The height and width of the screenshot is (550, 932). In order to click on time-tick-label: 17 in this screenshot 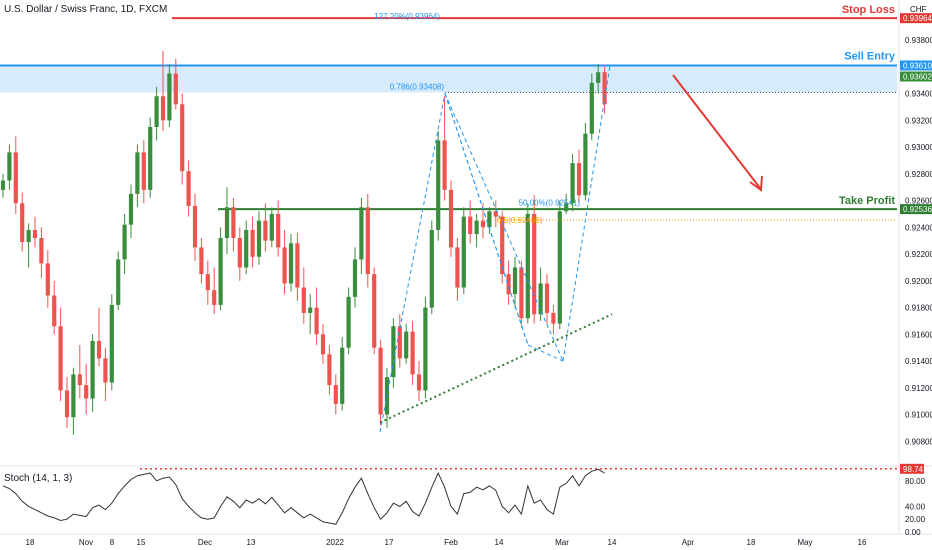, I will do `click(389, 542)`.